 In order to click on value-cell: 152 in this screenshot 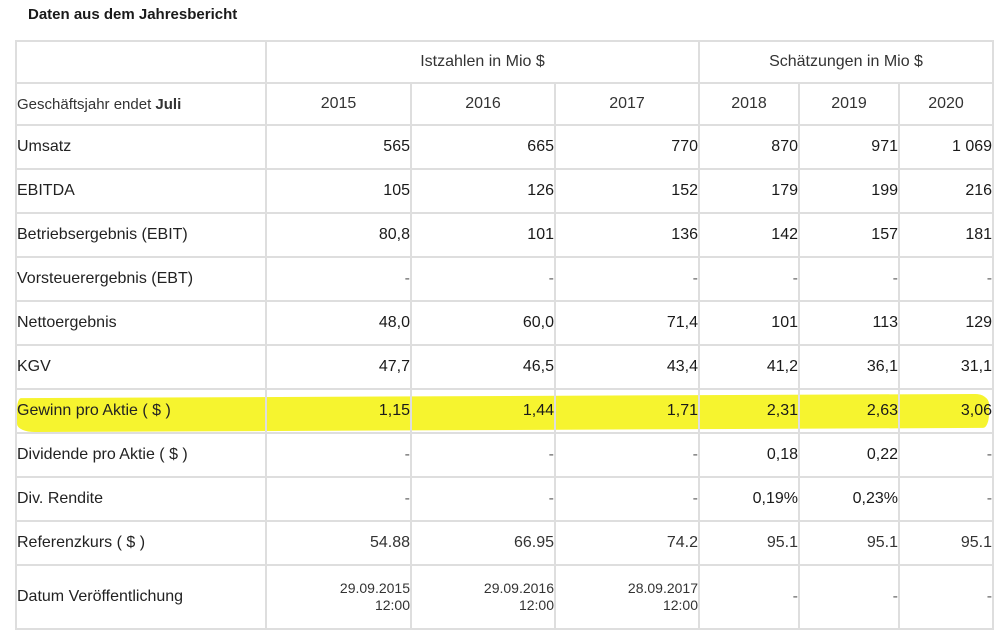, I will do `click(627, 191)`.